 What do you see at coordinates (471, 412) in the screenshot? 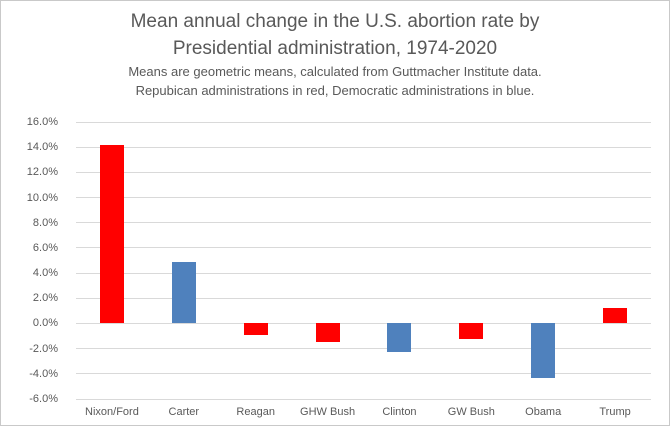
I see `x-tick-label-gw-bush: GW Bush` at bounding box center [471, 412].